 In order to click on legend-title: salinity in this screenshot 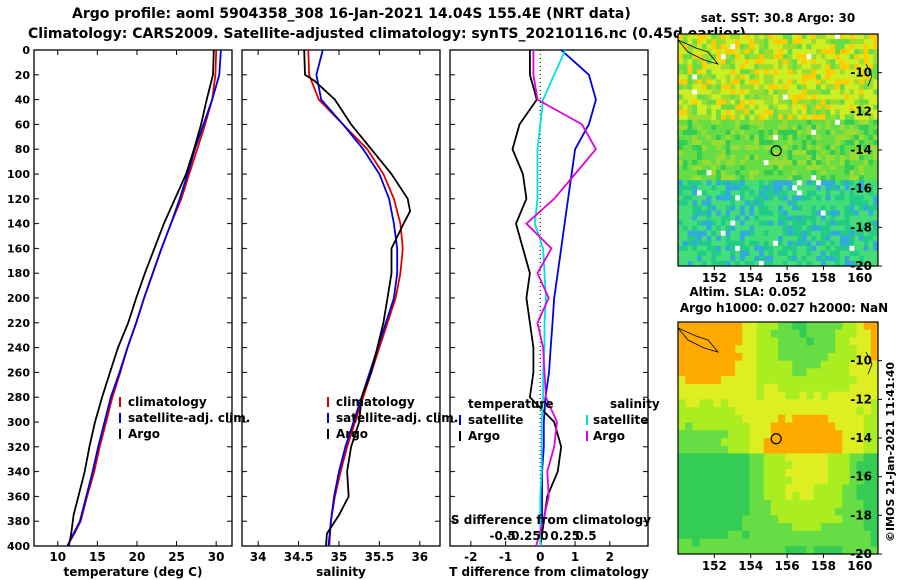, I will do `click(635, 404)`.